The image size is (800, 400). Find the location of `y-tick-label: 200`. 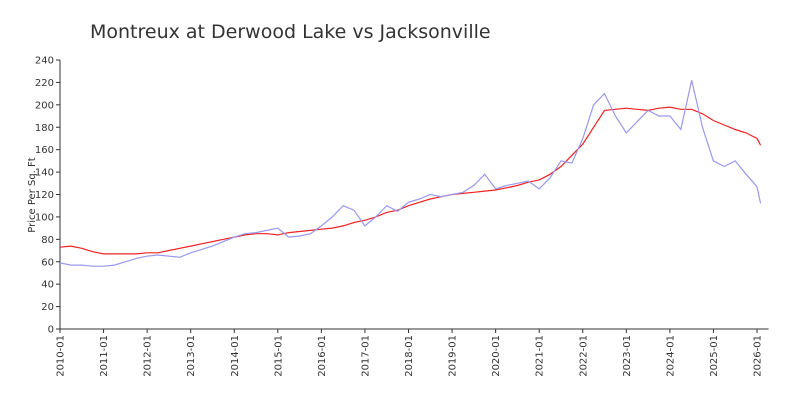

y-tick-label: 200 is located at coordinates (44, 105).